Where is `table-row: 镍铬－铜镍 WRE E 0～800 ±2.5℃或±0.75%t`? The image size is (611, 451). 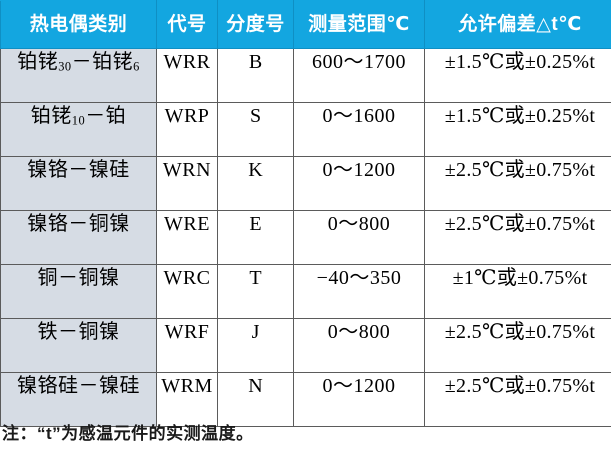 table-row: 镍铬－铜镍 WRE E 0～800 ±2.5℃或±0.75%t is located at coordinates (305, 237).